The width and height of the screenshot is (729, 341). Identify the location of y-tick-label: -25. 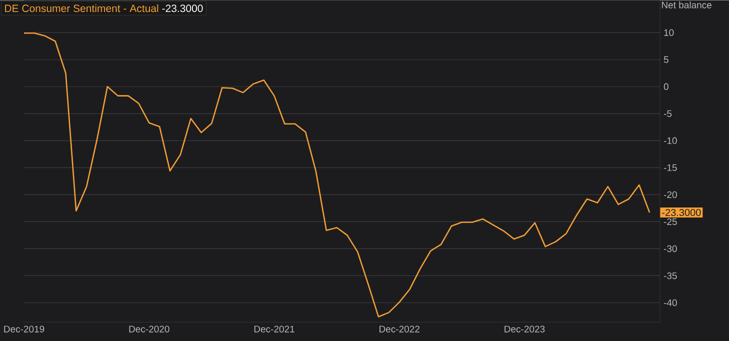
(670, 221).